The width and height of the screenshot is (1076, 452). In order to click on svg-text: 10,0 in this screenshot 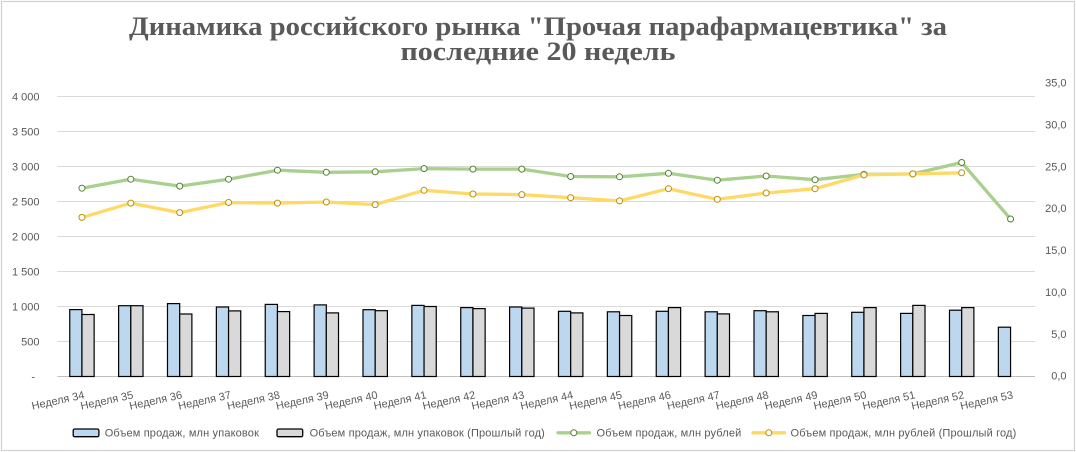, I will do `click(1055, 293)`.